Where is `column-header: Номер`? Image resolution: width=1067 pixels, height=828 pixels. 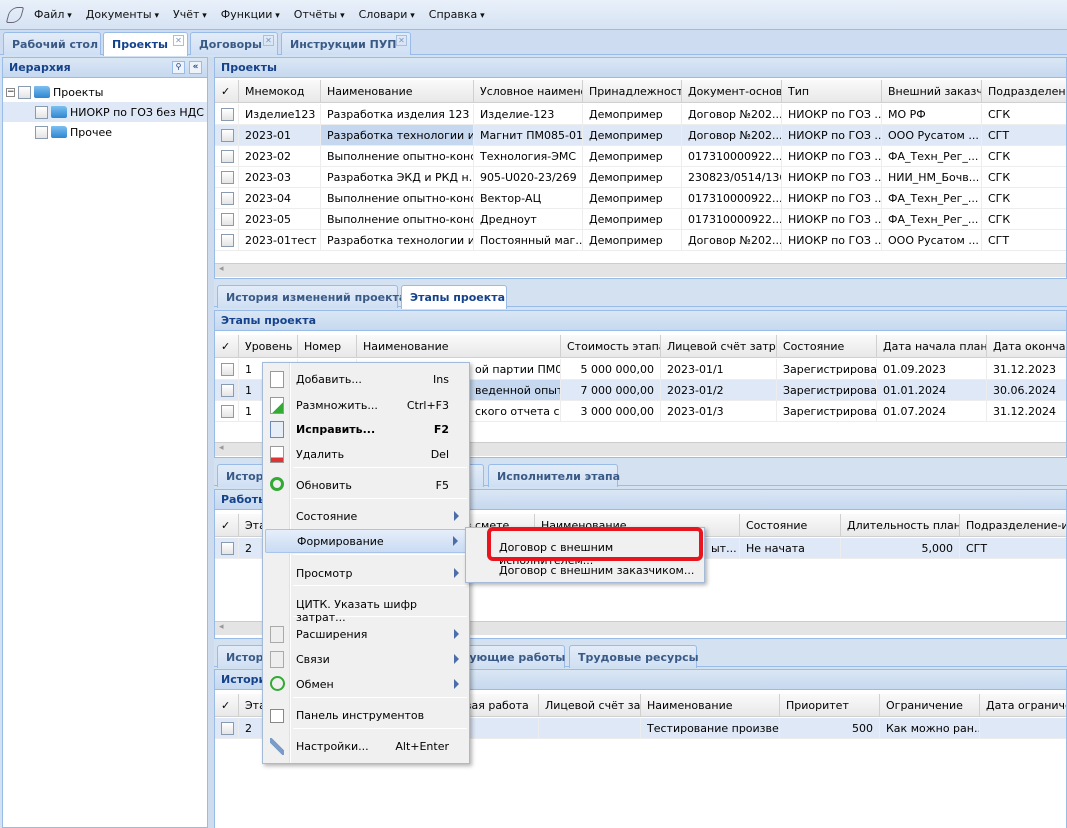 column-header: Номер is located at coordinates (327, 346).